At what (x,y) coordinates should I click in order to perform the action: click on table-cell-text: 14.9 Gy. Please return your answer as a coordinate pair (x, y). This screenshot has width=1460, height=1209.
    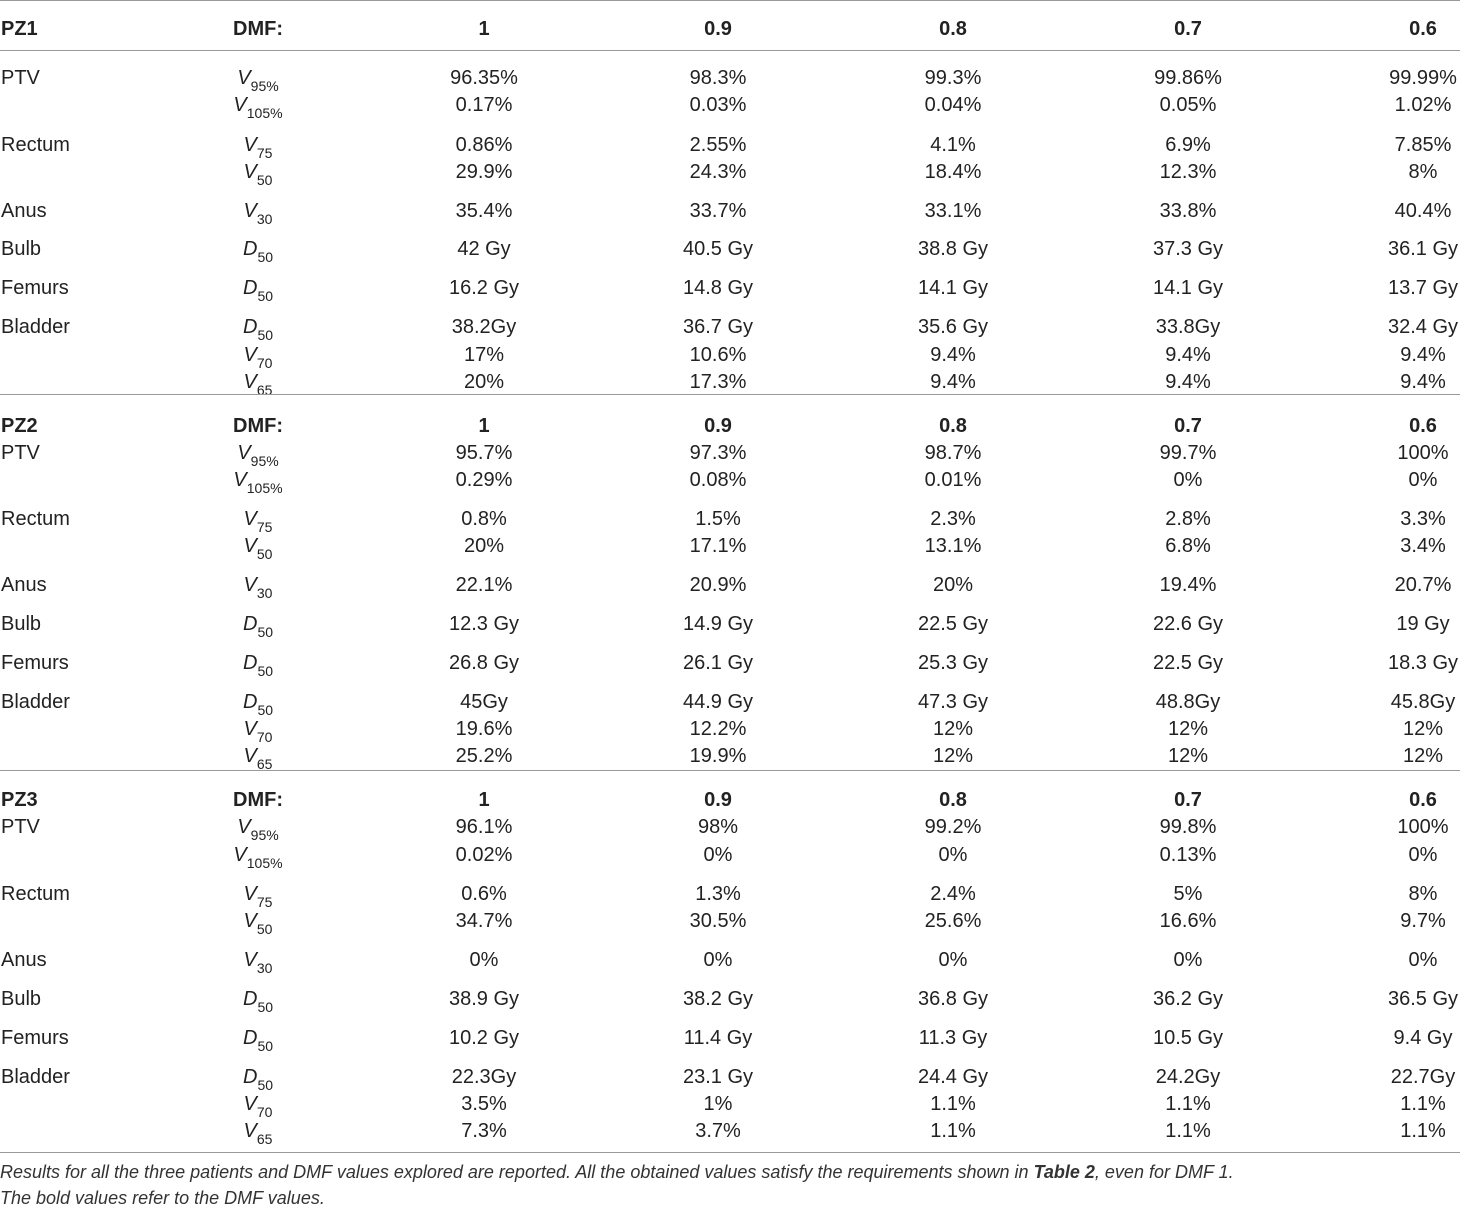
    Looking at the image, I should click on (718, 624).